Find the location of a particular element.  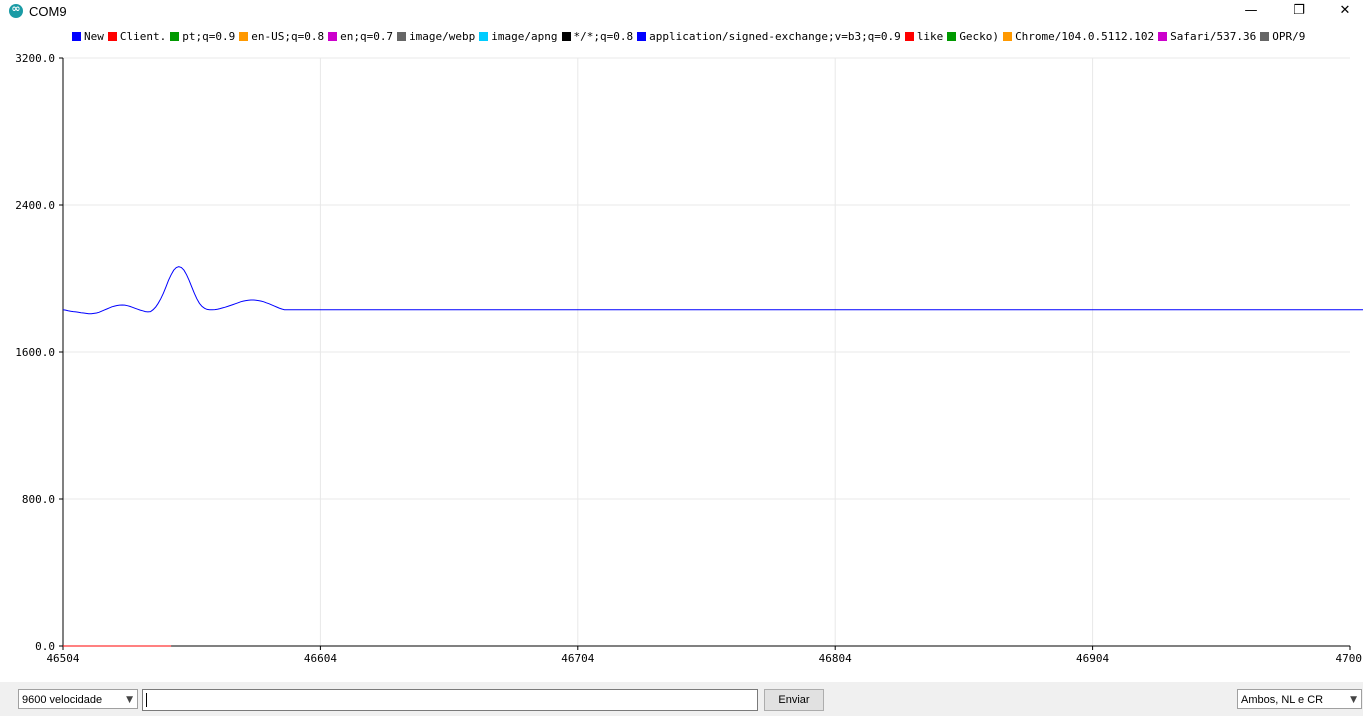

send-button: Enviar is located at coordinates (794, 700).